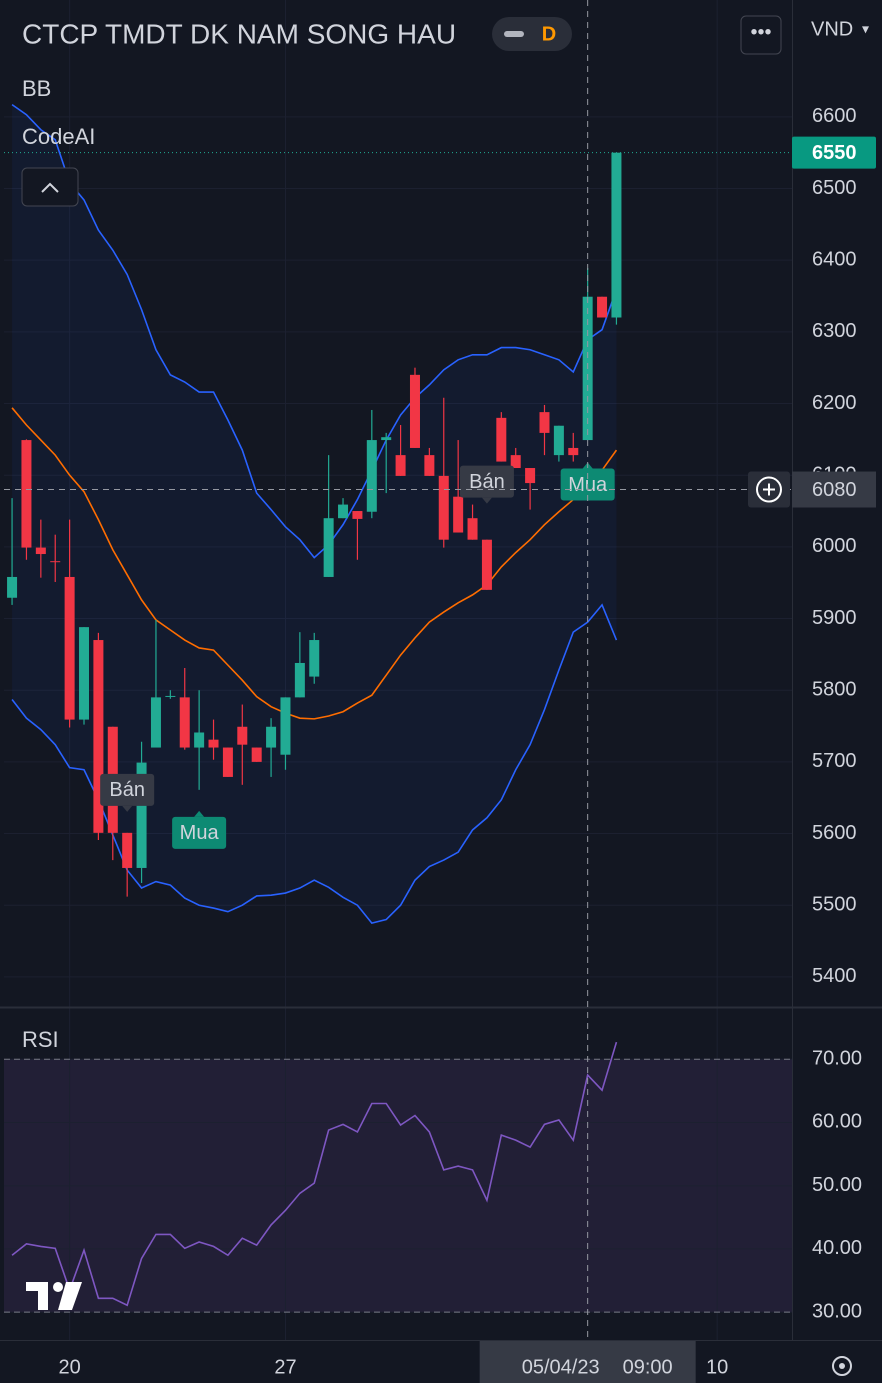  What do you see at coordinates (285, 1367) in the screenshot?
I see `x-tick-label: 27` at bounding box center [285, 1367].